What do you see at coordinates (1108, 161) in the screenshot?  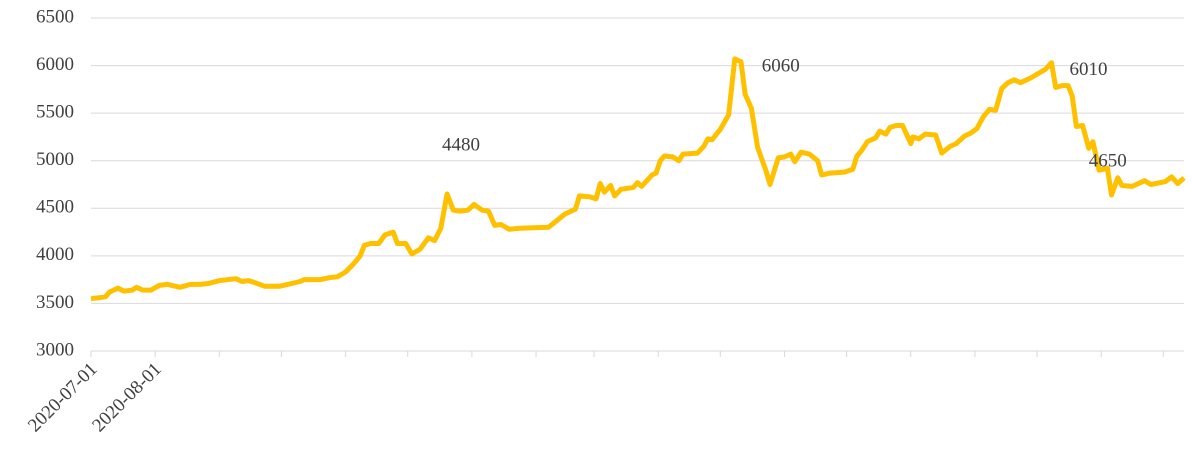 I see `annotation: 4650` at bounding box center [1108, 161].